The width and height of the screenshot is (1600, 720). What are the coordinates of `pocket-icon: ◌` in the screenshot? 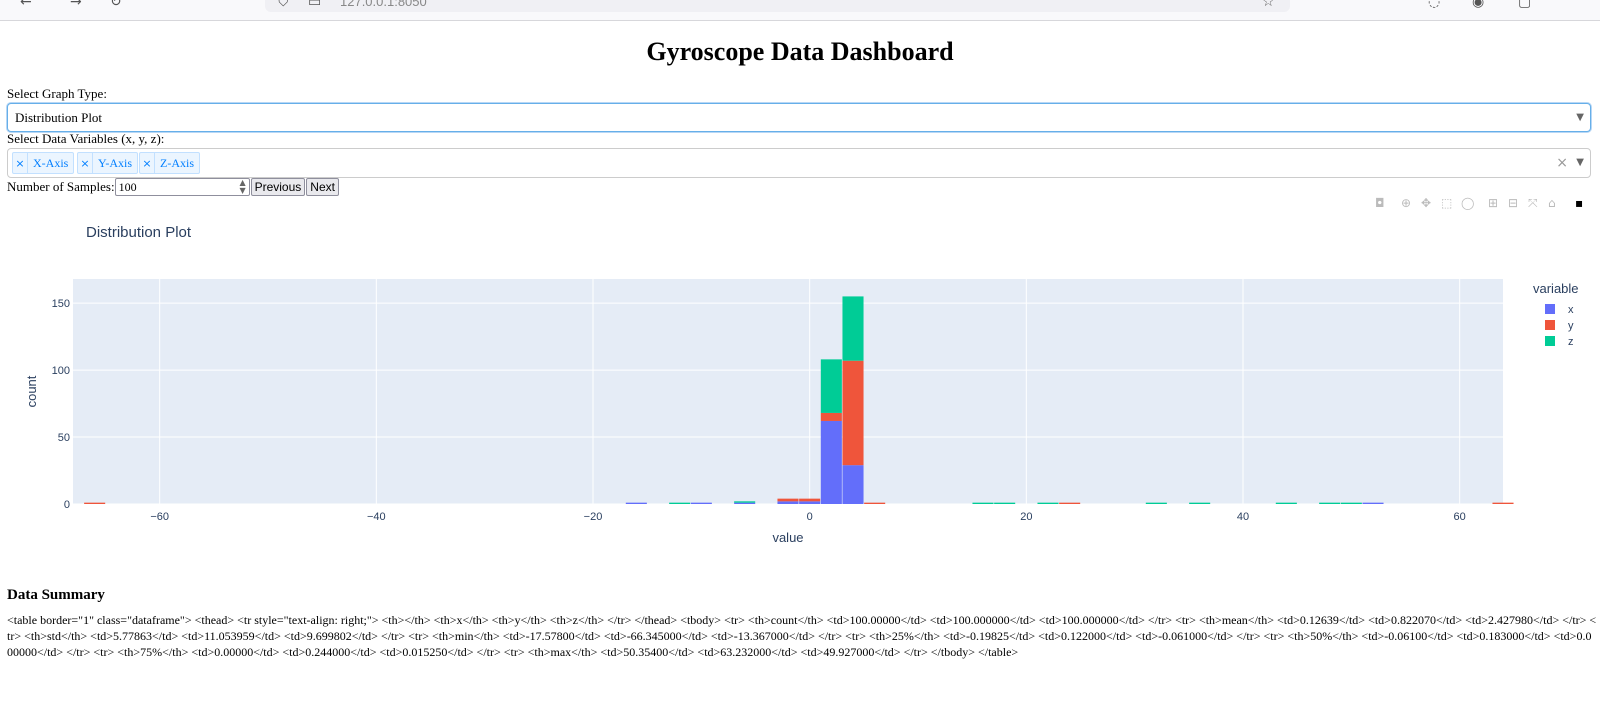 It's located at (1434, 5).